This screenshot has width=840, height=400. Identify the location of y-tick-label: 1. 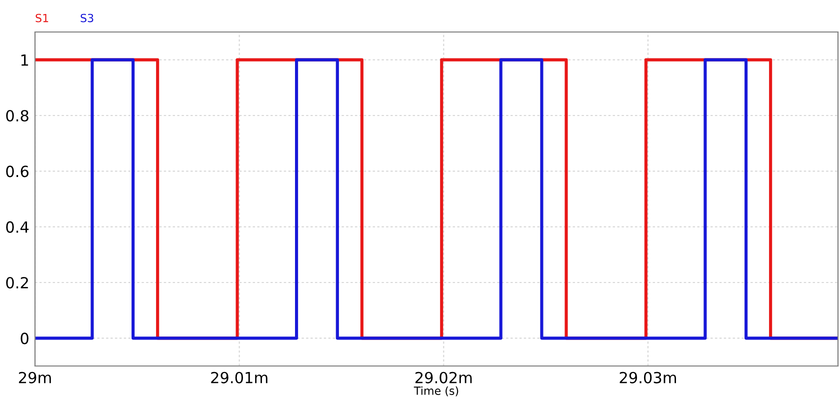
(24, 60).